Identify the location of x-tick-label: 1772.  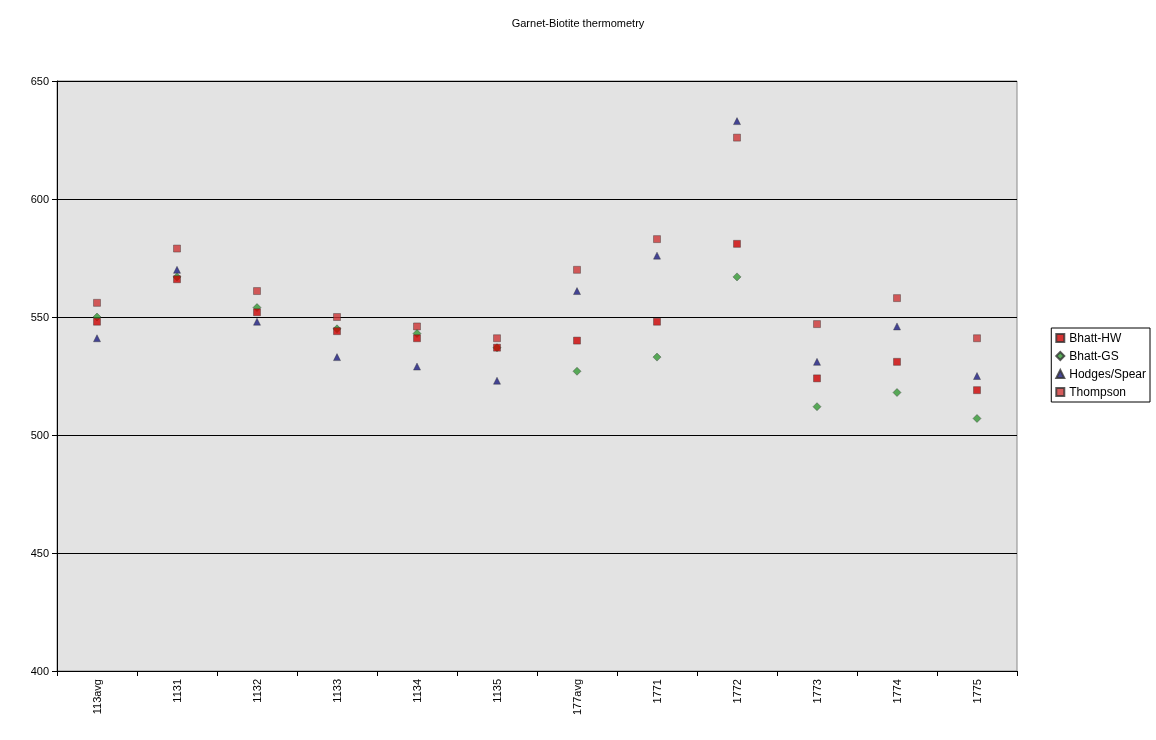
(737, 691).